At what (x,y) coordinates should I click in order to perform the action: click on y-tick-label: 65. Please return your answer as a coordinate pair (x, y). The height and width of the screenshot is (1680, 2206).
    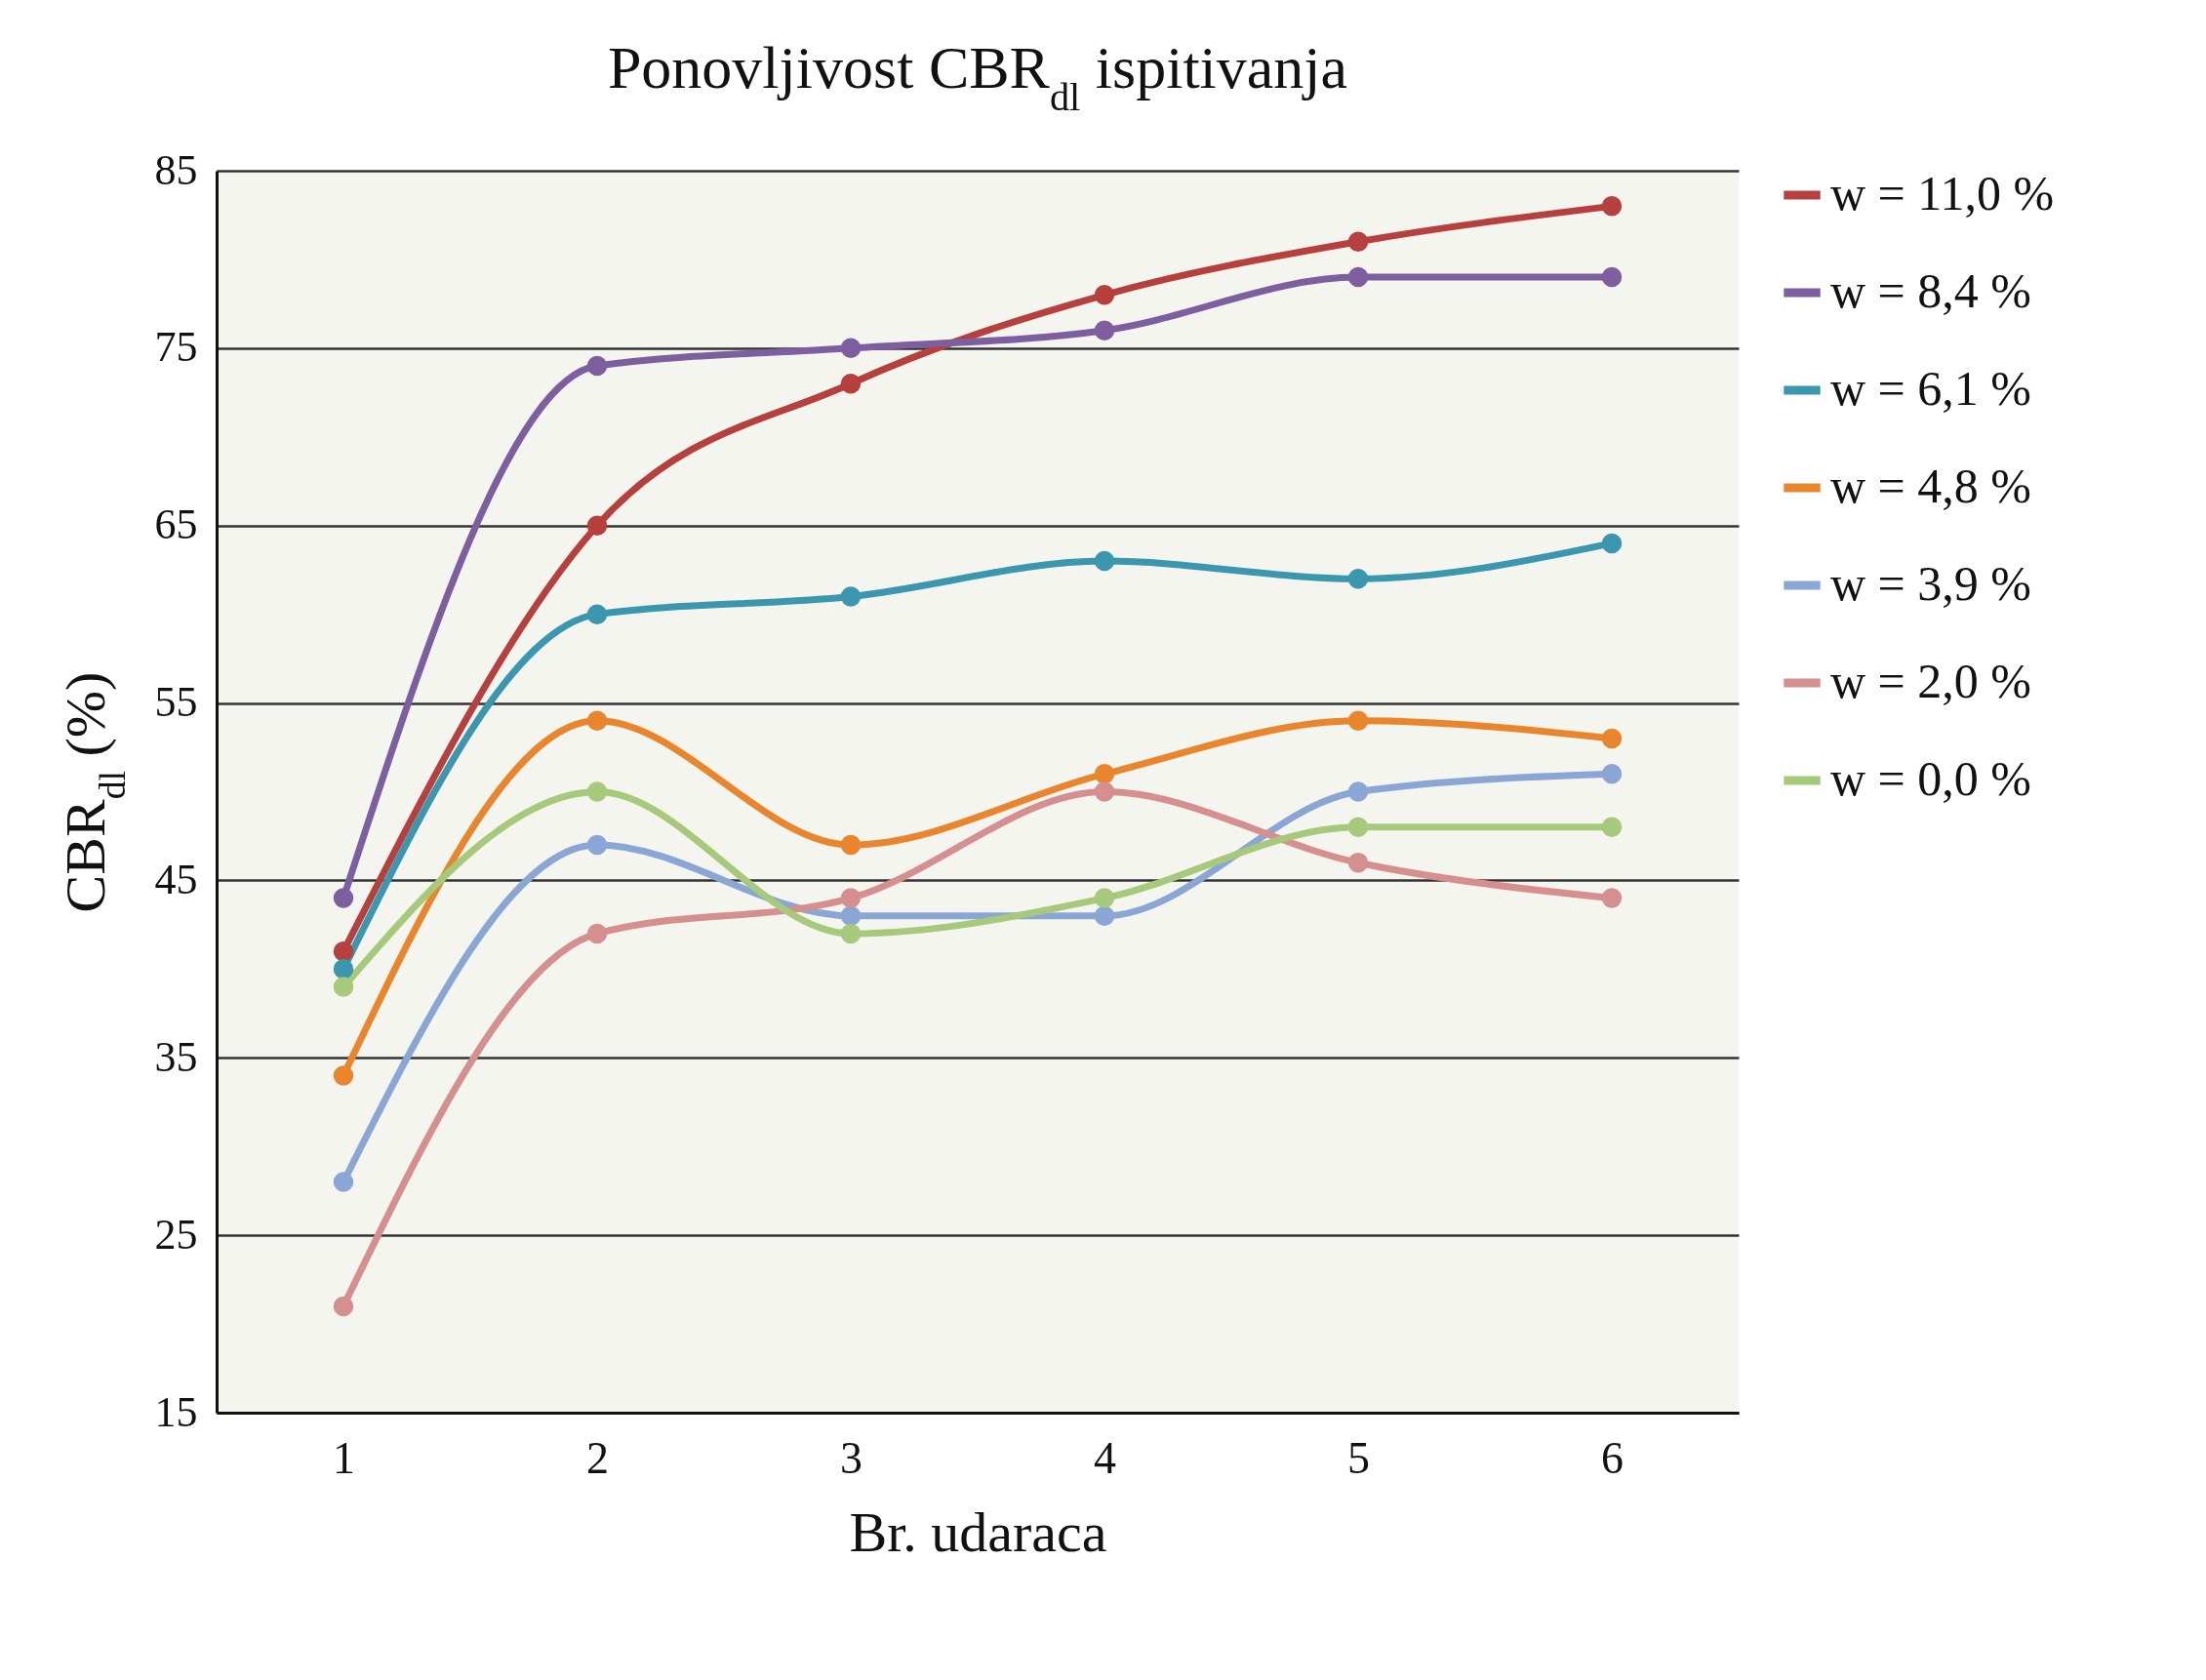
    Looking at the image, I should click on (176, 524).